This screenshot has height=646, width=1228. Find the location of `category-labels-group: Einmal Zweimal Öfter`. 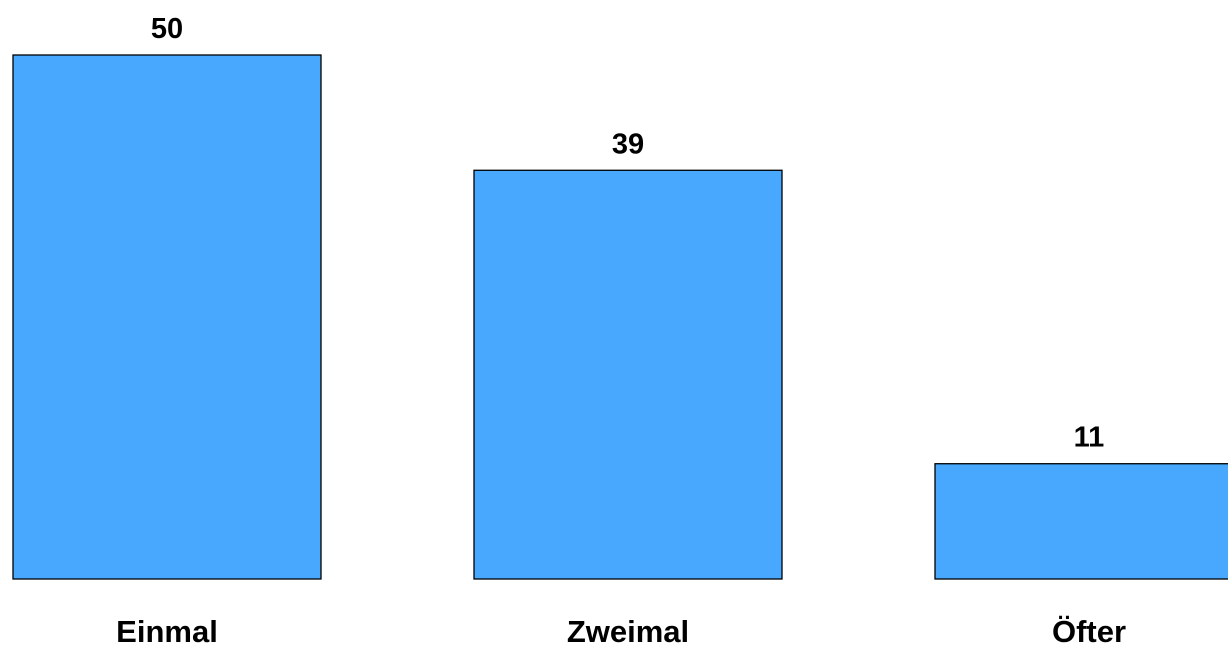

category-labels-group: Einmal Zweimal Öfter is located at coordinates (621, 630).